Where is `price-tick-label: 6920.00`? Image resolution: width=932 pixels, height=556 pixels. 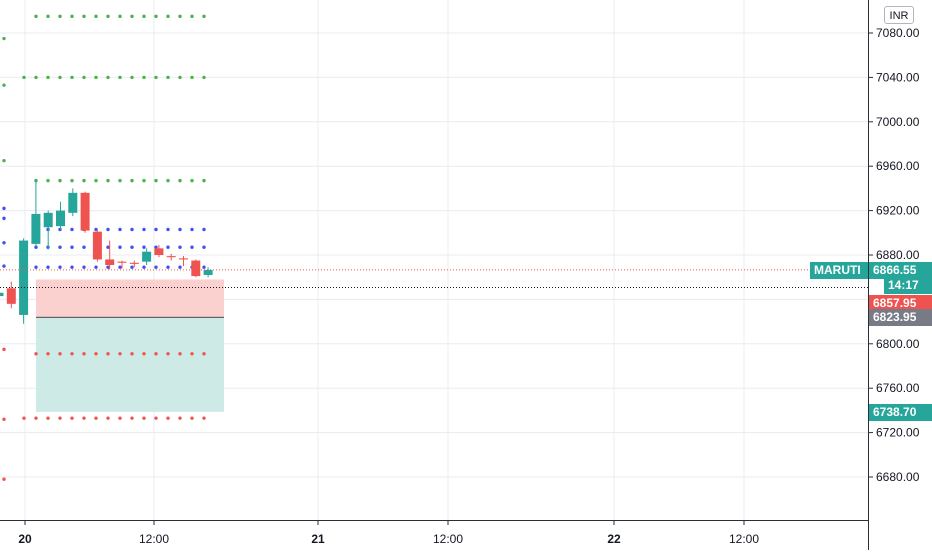
price-tick-label: 6920.00 is located at coordinates (898, 211).